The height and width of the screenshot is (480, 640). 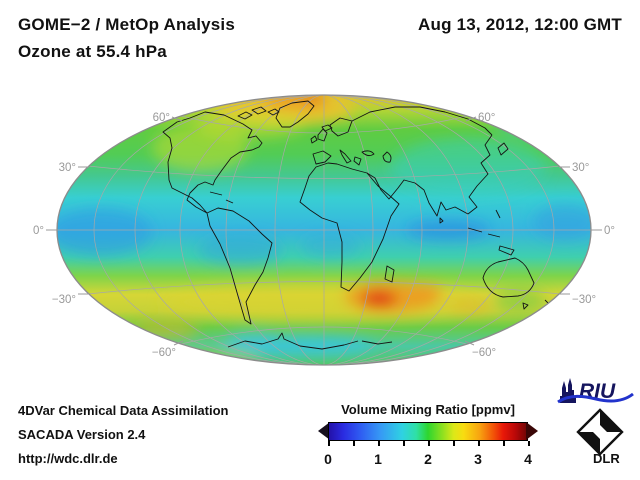 I want to click on colorbar-right-arrow-icon, so click(x=532, y=431).